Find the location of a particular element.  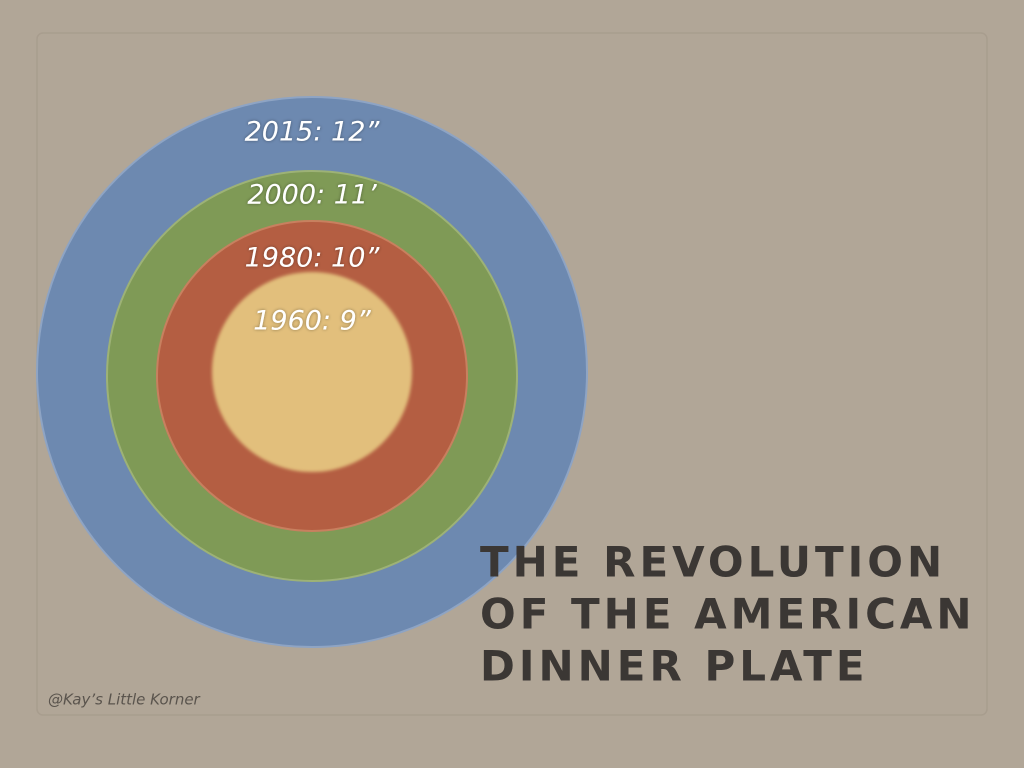

ring-label: 2015: 12” is located at coordinates (313, 132).